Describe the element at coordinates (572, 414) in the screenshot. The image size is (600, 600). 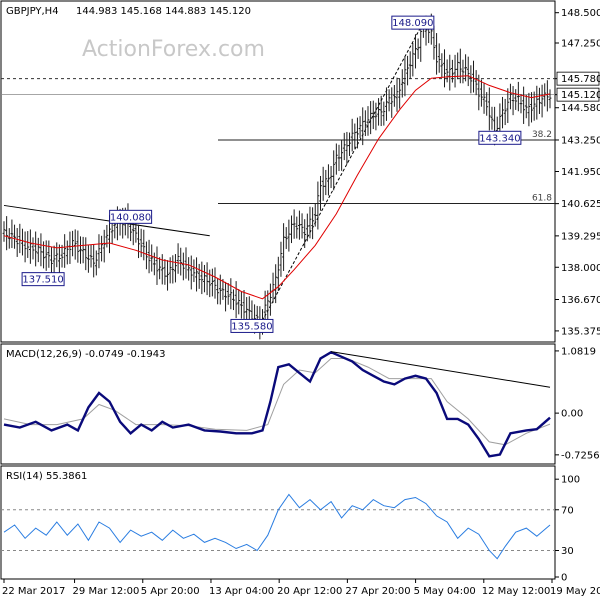
I see `macd-tick-label: 0.00` at that location.